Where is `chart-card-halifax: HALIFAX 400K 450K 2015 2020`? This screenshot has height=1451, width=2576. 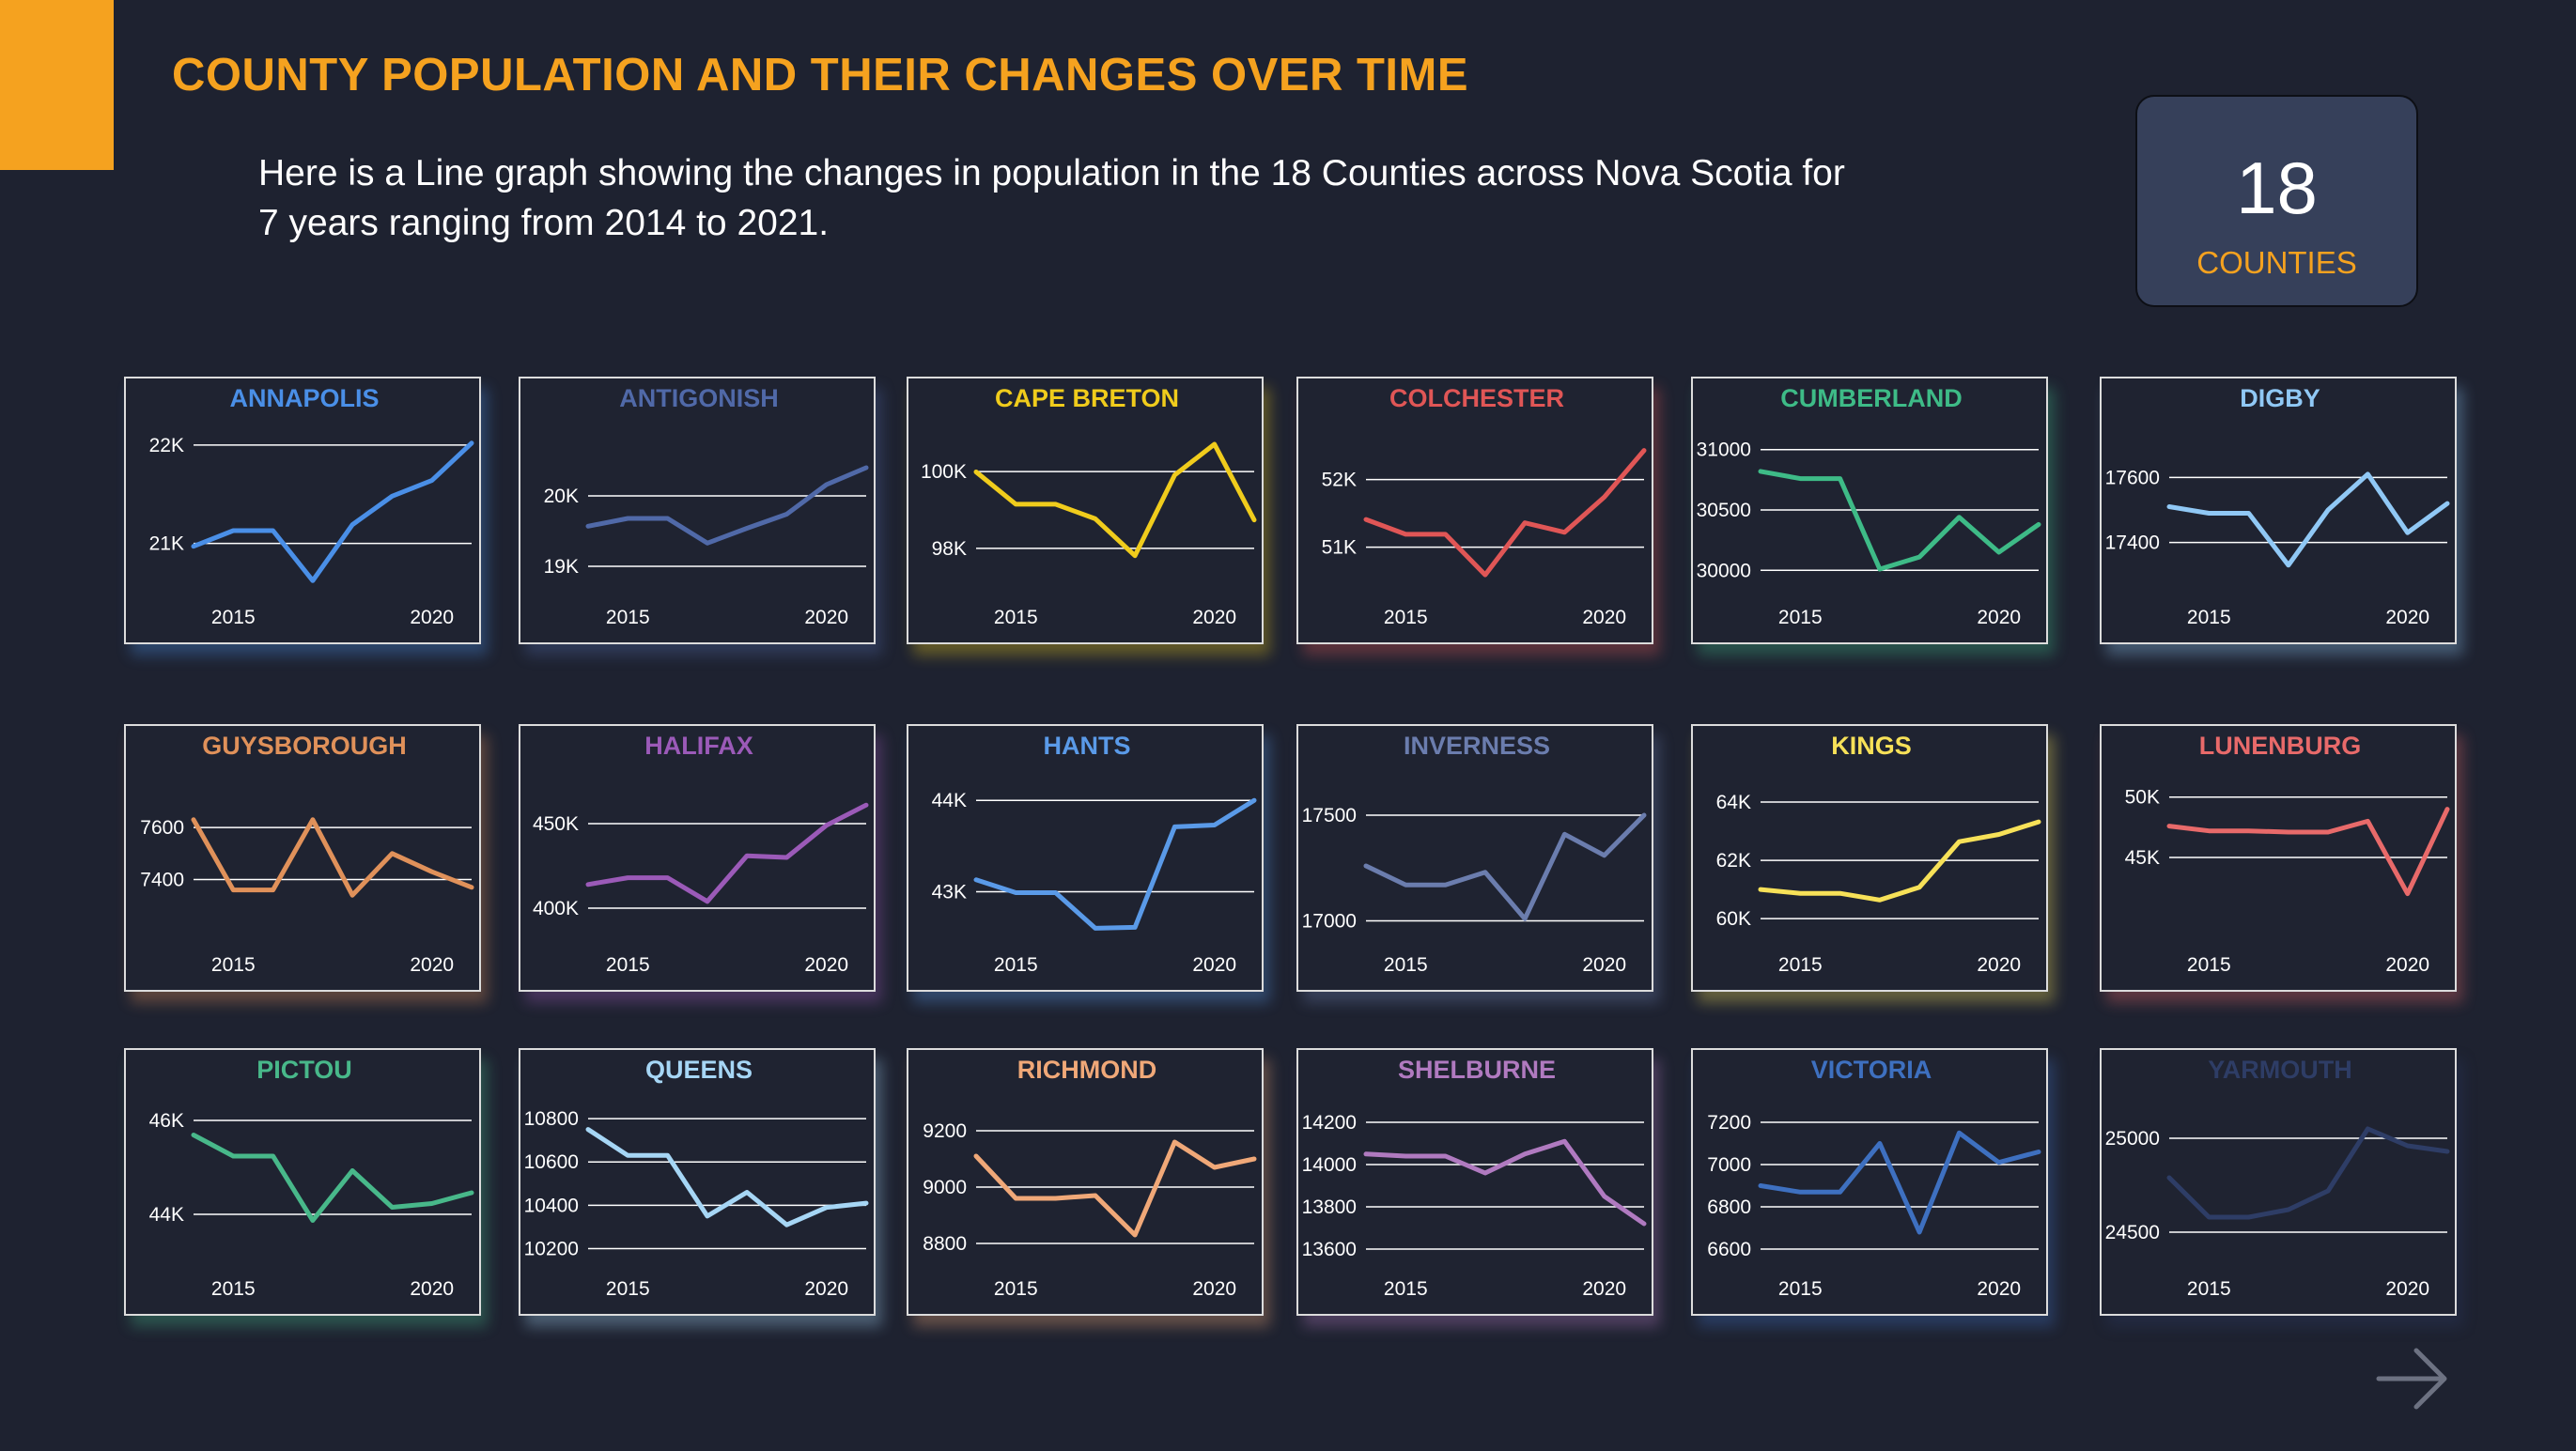 chart-card-halifax: HALIFAX 400K 450K 2015 2020 is located at coordinates (698, 858).